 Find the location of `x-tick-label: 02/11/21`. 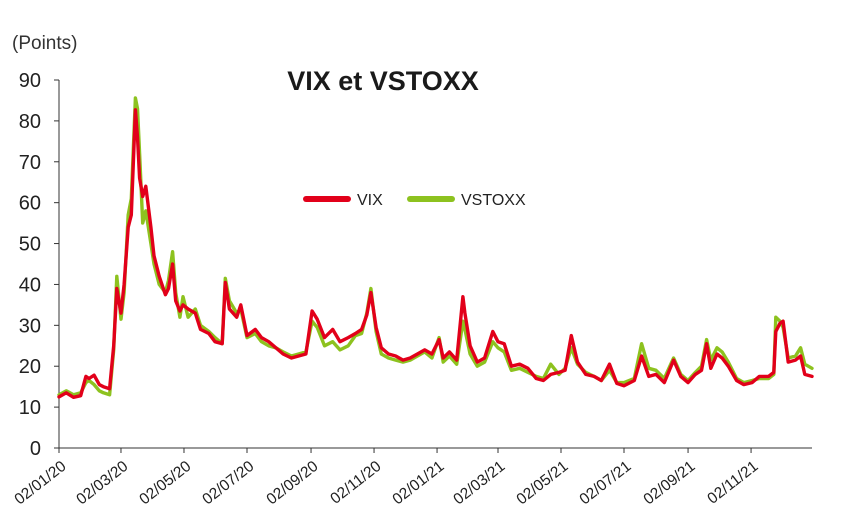

x-tick-label: 02/11/21 is located at coordinates (732, 483).